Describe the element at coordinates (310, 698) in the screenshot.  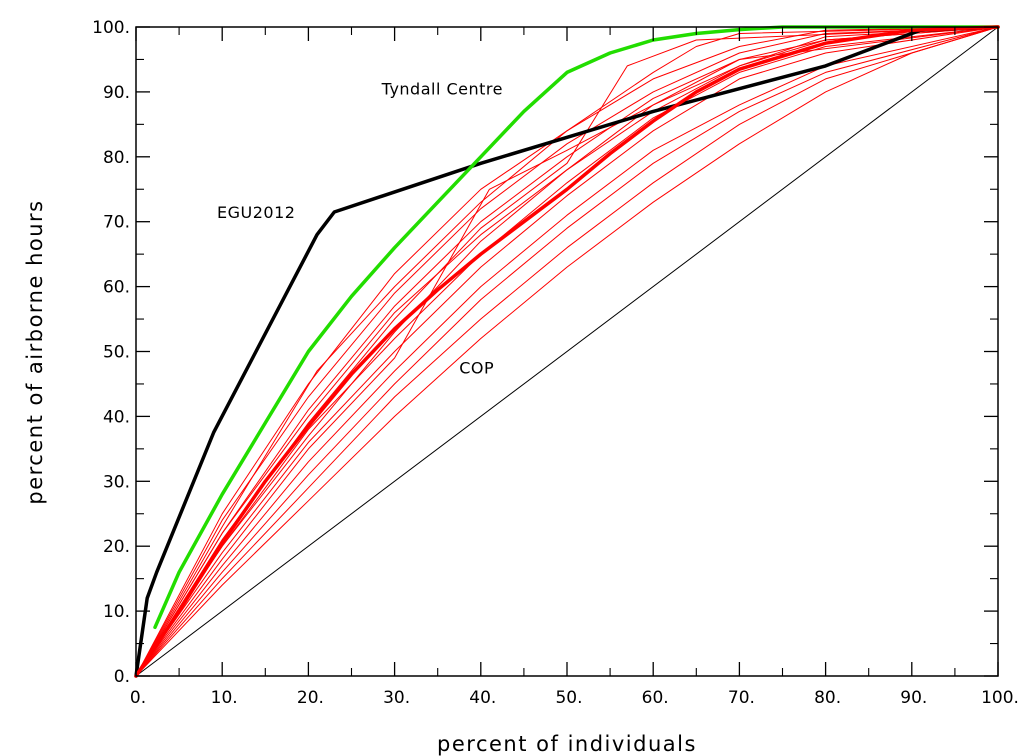
I see `x-tick-label: 20.` at that location.